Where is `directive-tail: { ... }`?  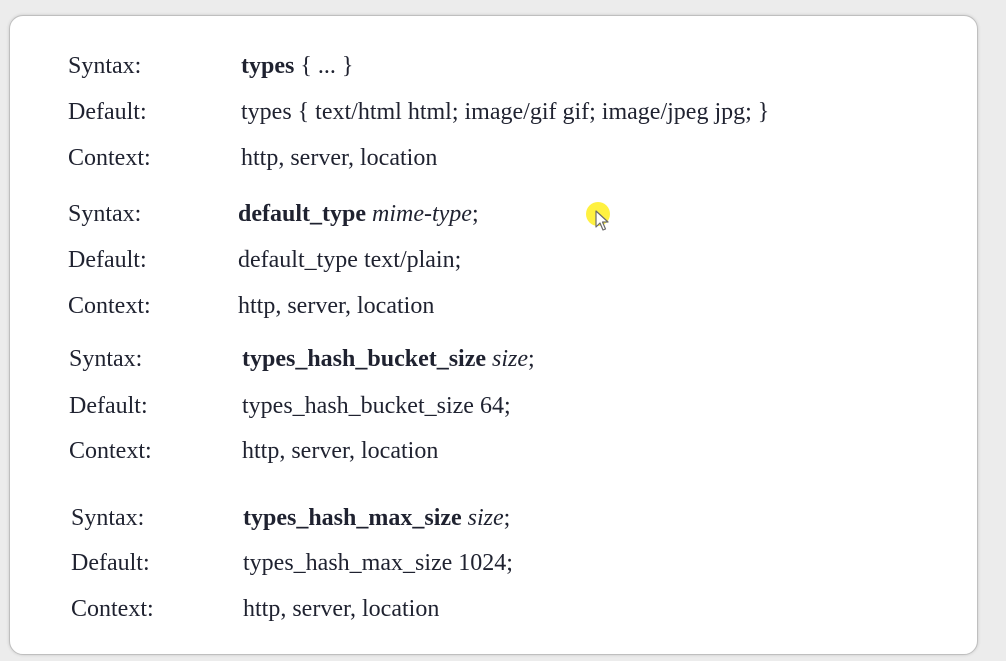
directive-tail: { ... } is located at coordinates (324, 66).